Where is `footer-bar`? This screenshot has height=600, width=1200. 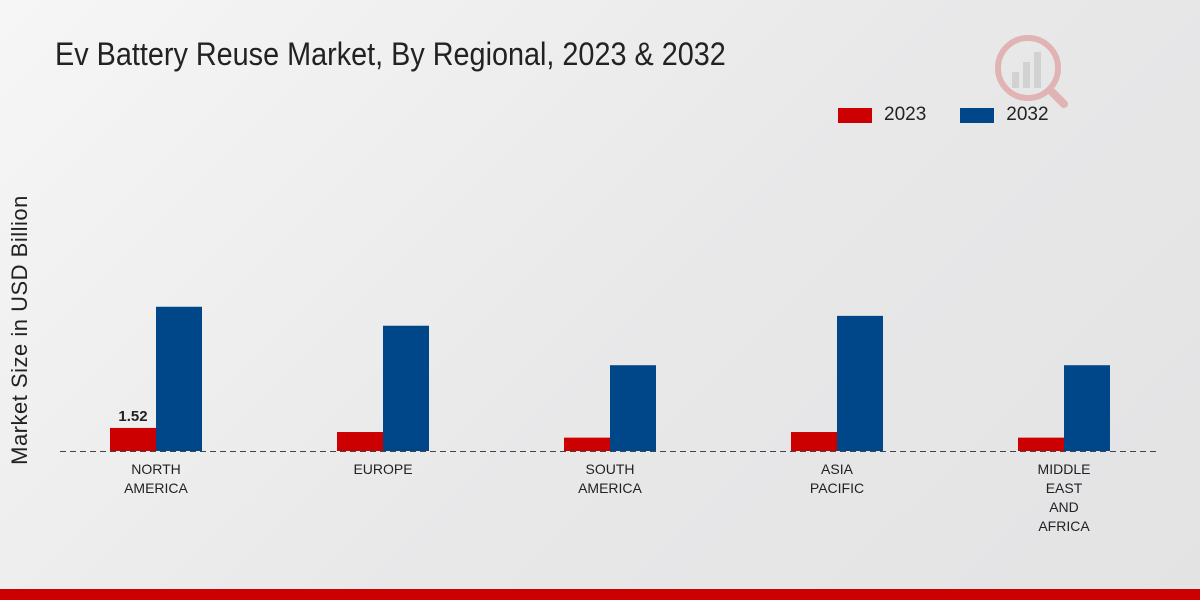 footer-bar is located at coordinates (600, 594).